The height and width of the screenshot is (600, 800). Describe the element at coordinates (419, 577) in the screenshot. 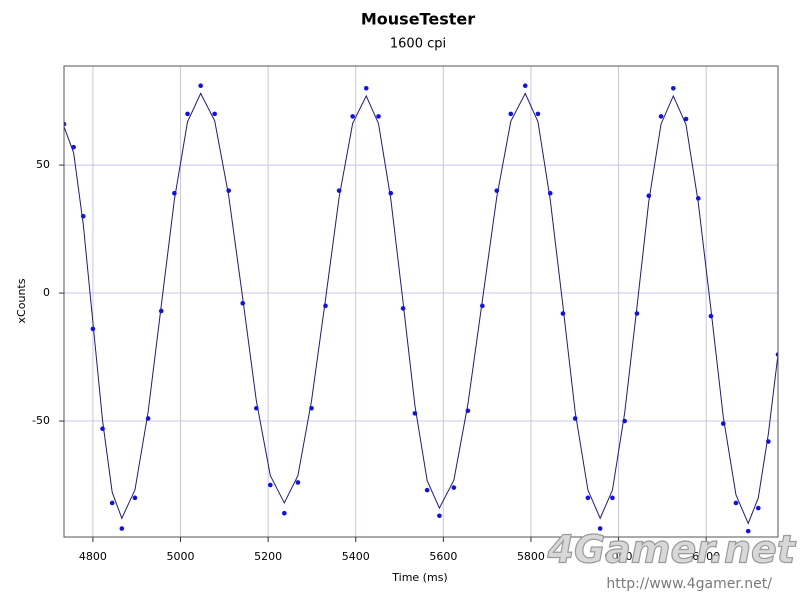

I see `x-axis-label: Time (ms)` at that location.